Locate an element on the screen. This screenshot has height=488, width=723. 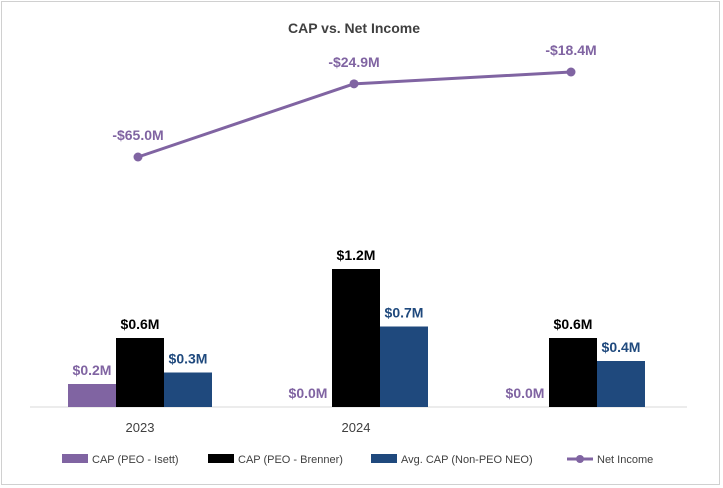
chart-title: CAP vs. Net Income is located at coordinates (354, 28).